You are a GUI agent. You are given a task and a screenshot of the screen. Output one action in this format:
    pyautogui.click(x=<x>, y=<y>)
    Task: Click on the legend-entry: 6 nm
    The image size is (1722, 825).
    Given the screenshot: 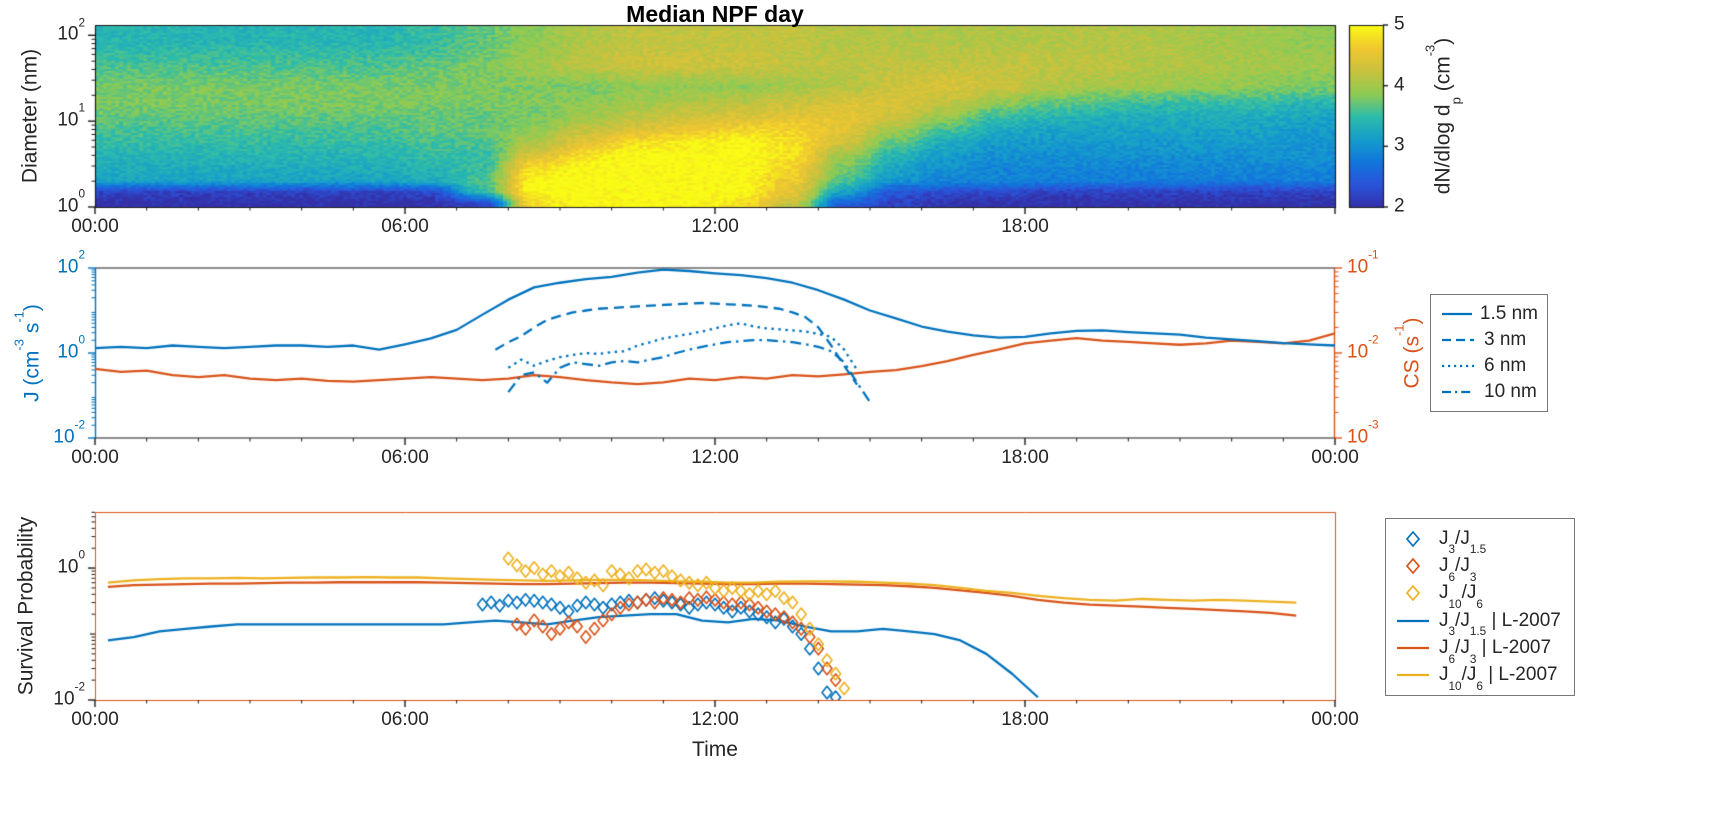 What is the action you would take?
    pyautogui.click(x=1489, y=366)
    